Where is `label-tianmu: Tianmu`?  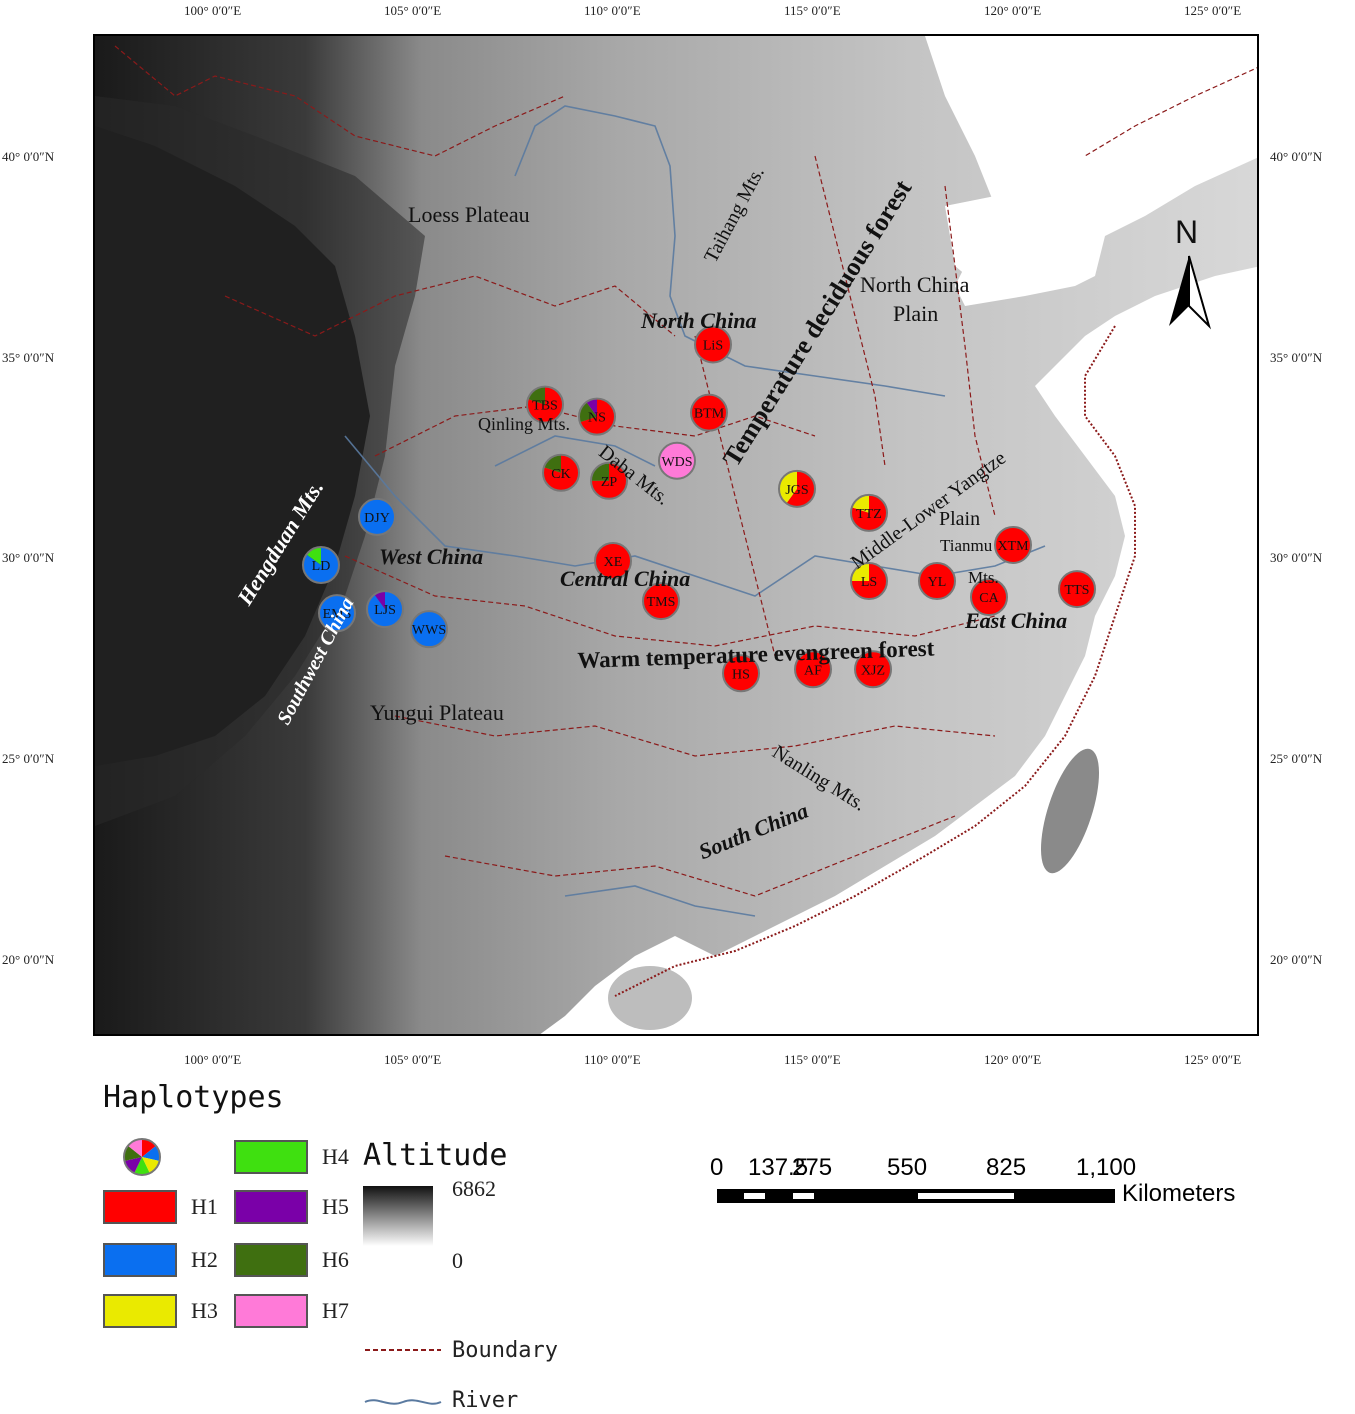 label-tianmu: Tianmu is located at coordinates (966, 545).